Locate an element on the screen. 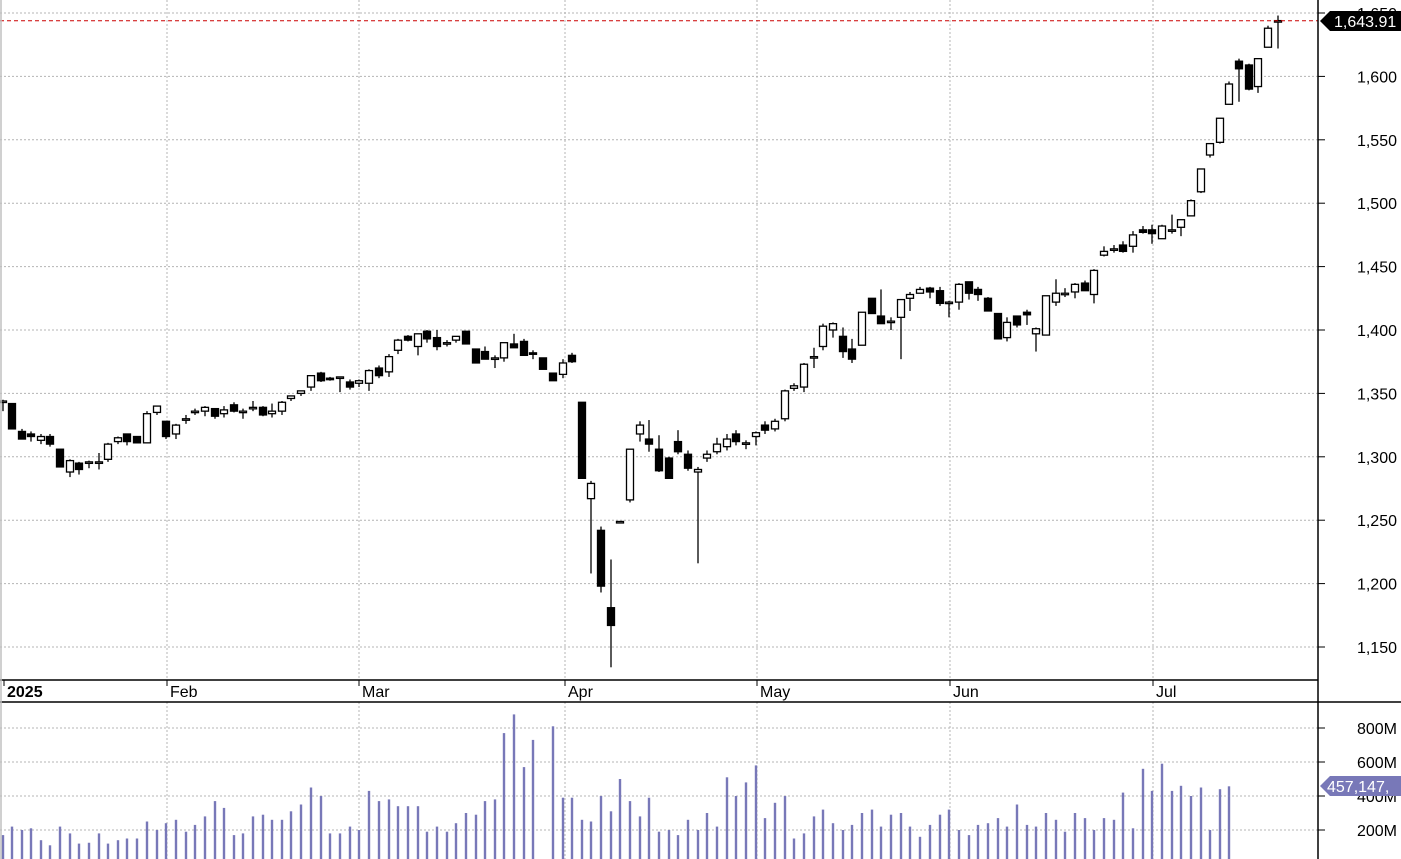 The height and width of the screenshot is (859, 1401). price-tick-label: 1,450 is located at coordinates (1377, 268).